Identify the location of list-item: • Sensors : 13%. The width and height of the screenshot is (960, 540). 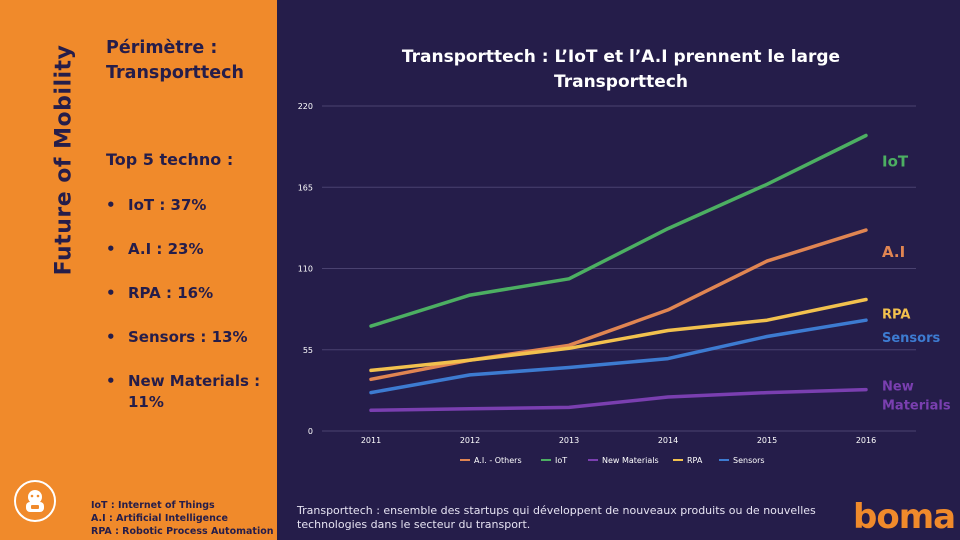
(188, 337).